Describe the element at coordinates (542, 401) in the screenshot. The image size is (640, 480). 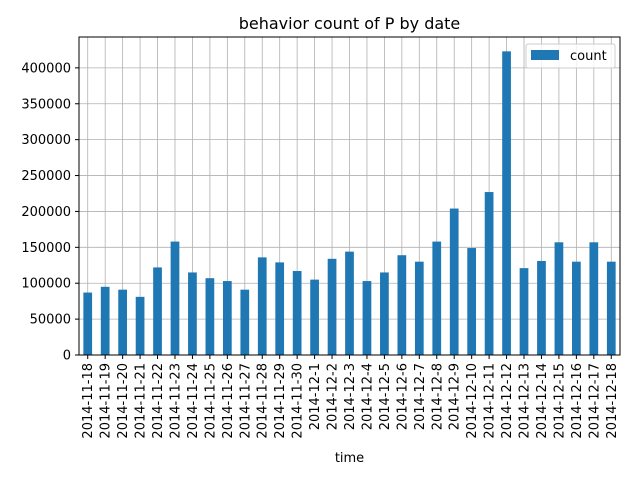
I see `x-tick-label: 2014-12-14` at that location.